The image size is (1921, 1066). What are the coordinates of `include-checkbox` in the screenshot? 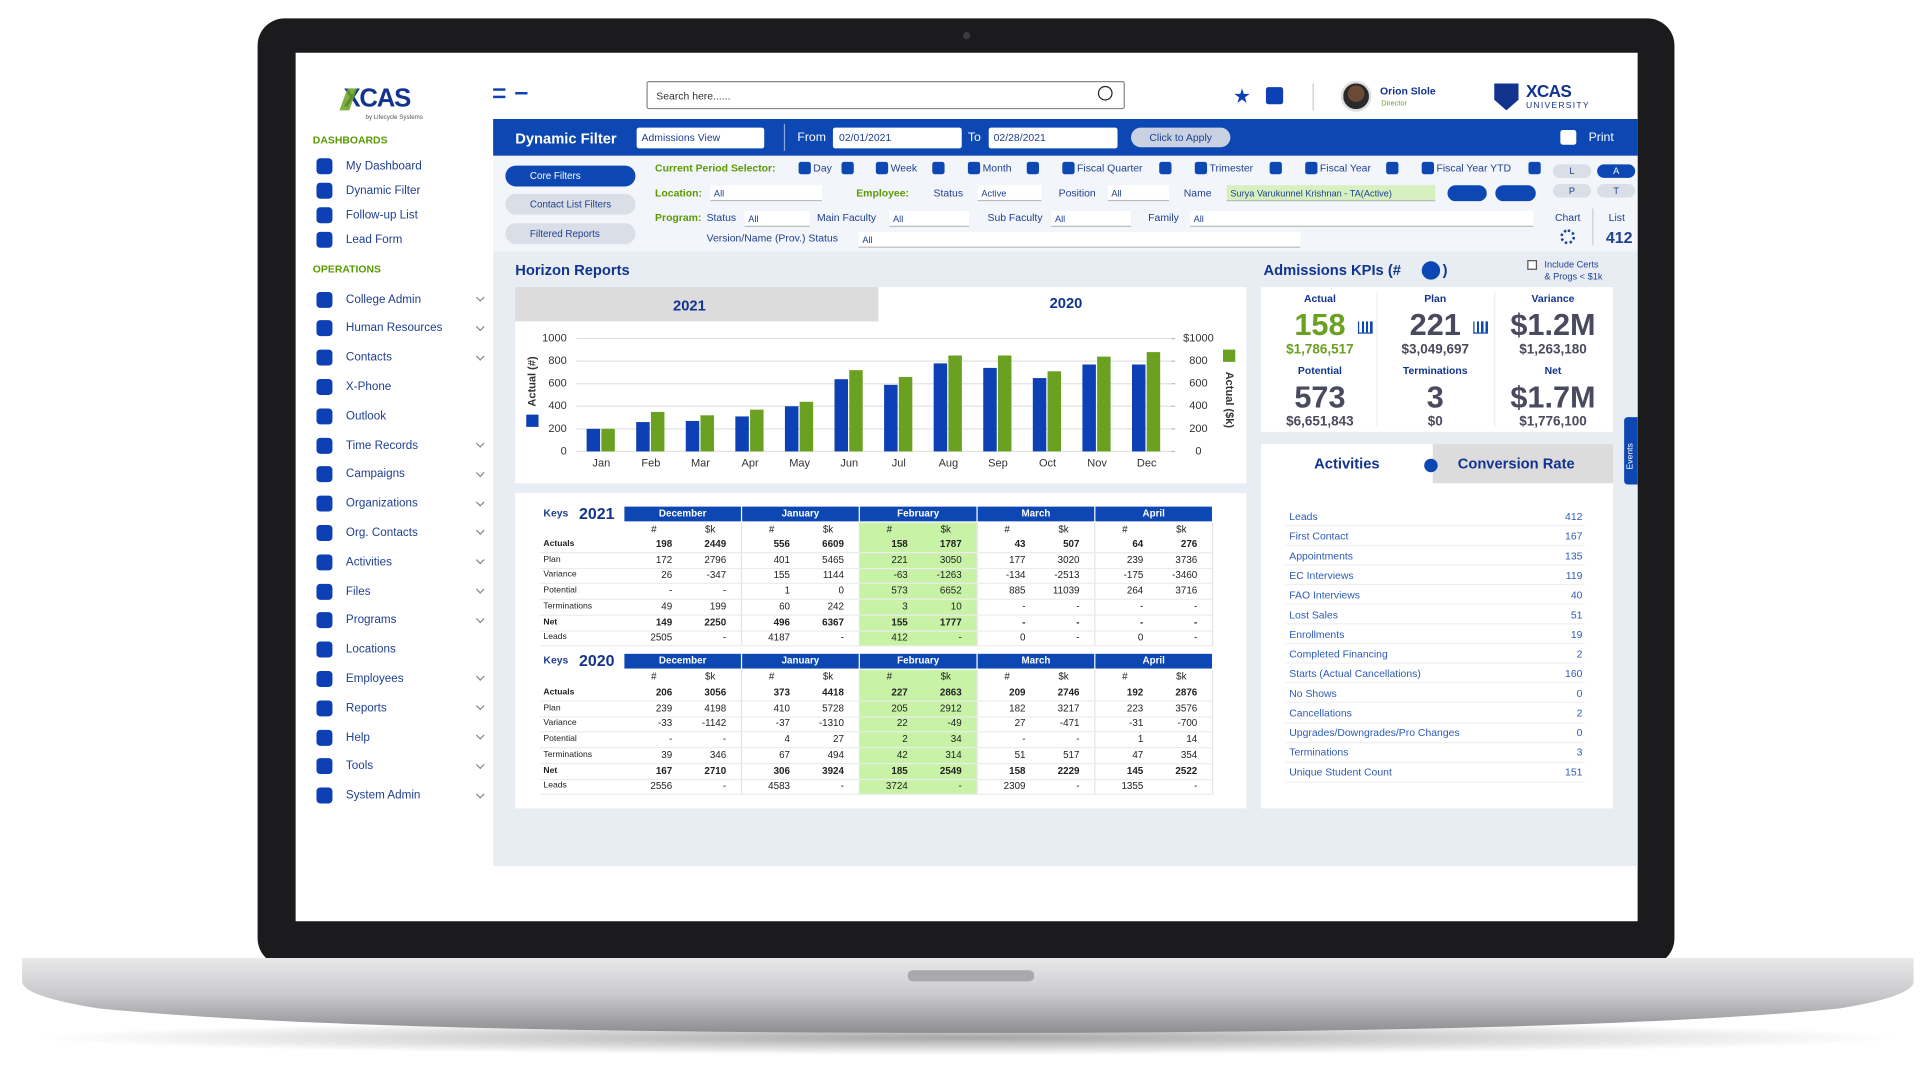 It's located at (1532, 265).